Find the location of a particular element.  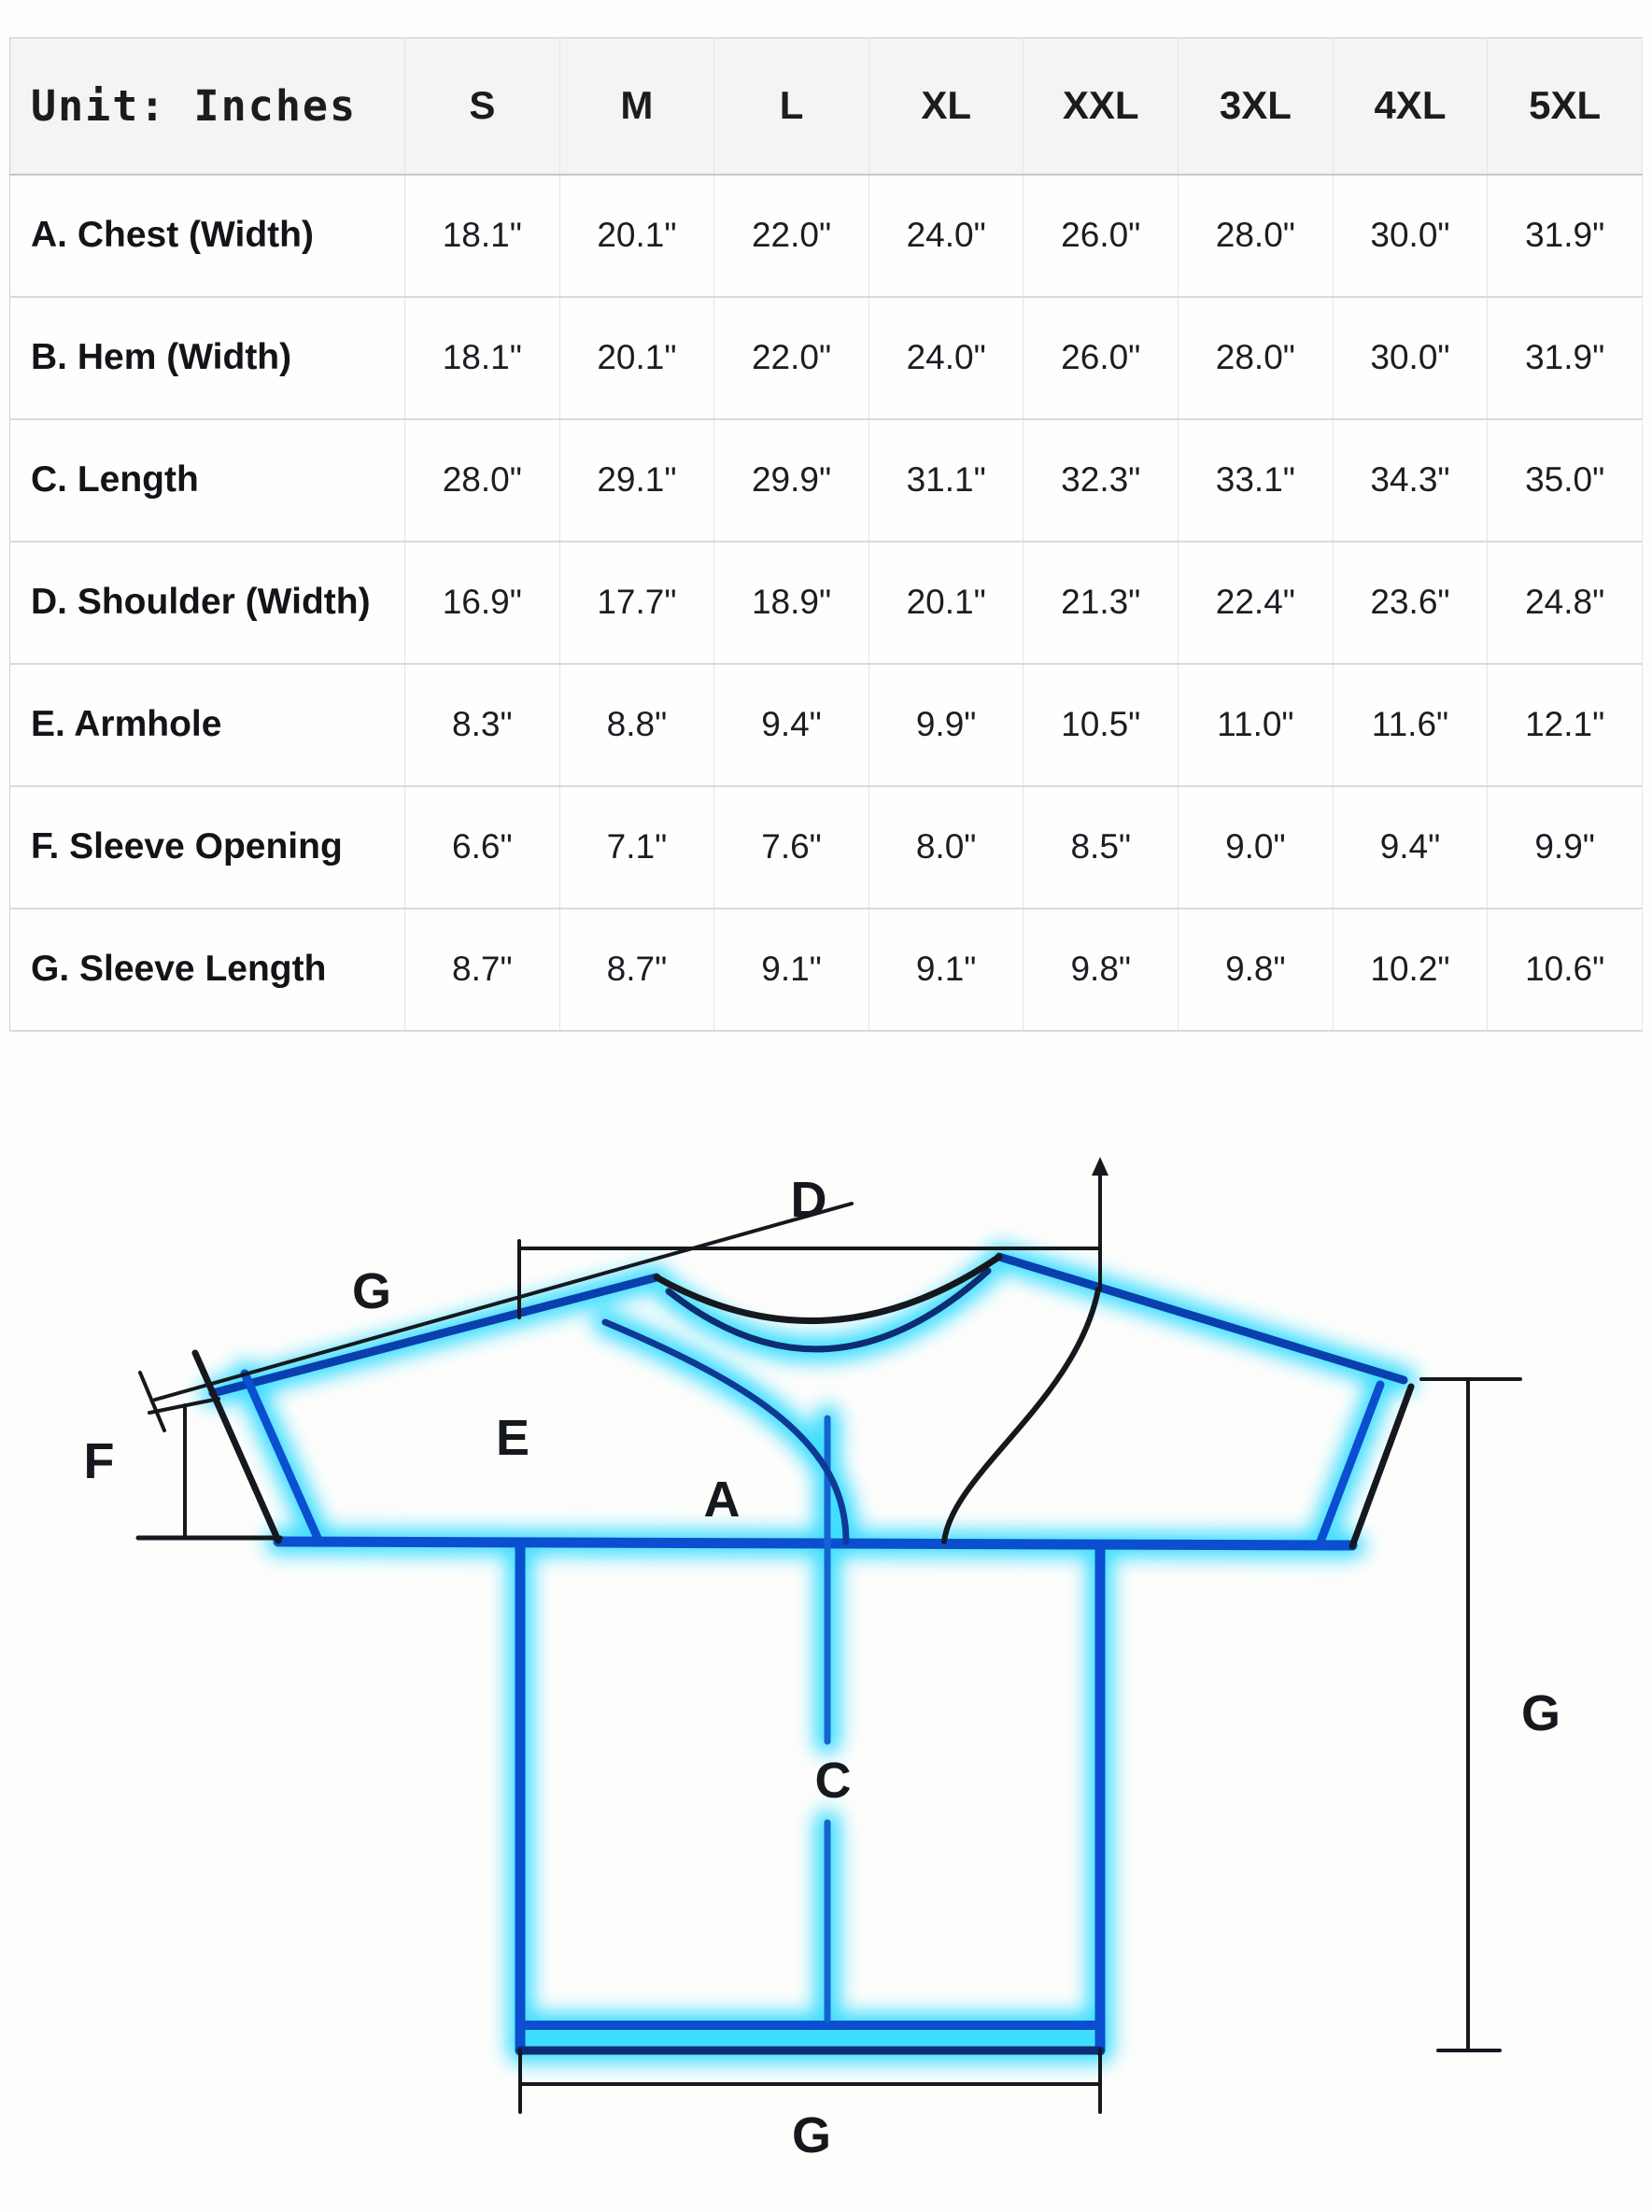

diagram-label-hem-bottom: G is located at coordinates (811, 2135).